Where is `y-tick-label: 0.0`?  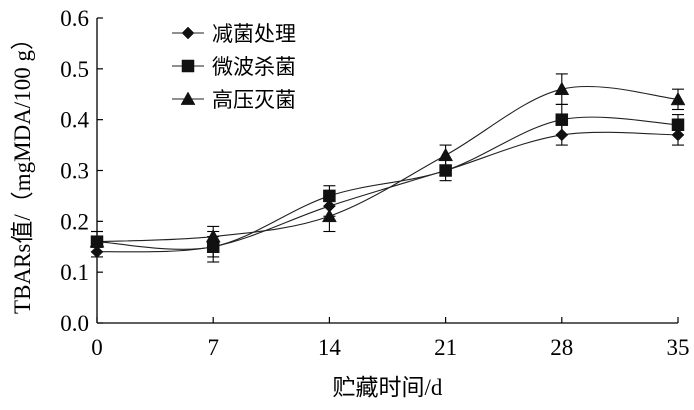 y-tick-label: 0.0 is located at coordinates (74, 323).